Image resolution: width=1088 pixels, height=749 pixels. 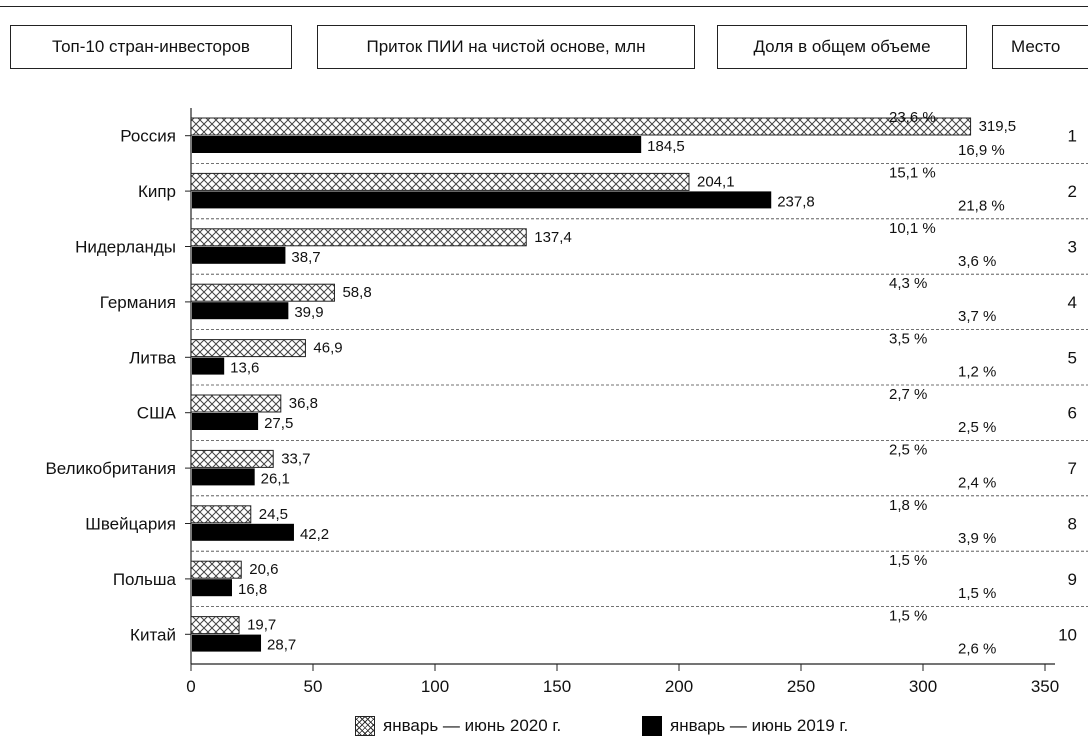 What do you see at coordinates (908, 449) in the screenshot?
I see `share-label-2020: 2,5 %` at bounding box center [908, 449].